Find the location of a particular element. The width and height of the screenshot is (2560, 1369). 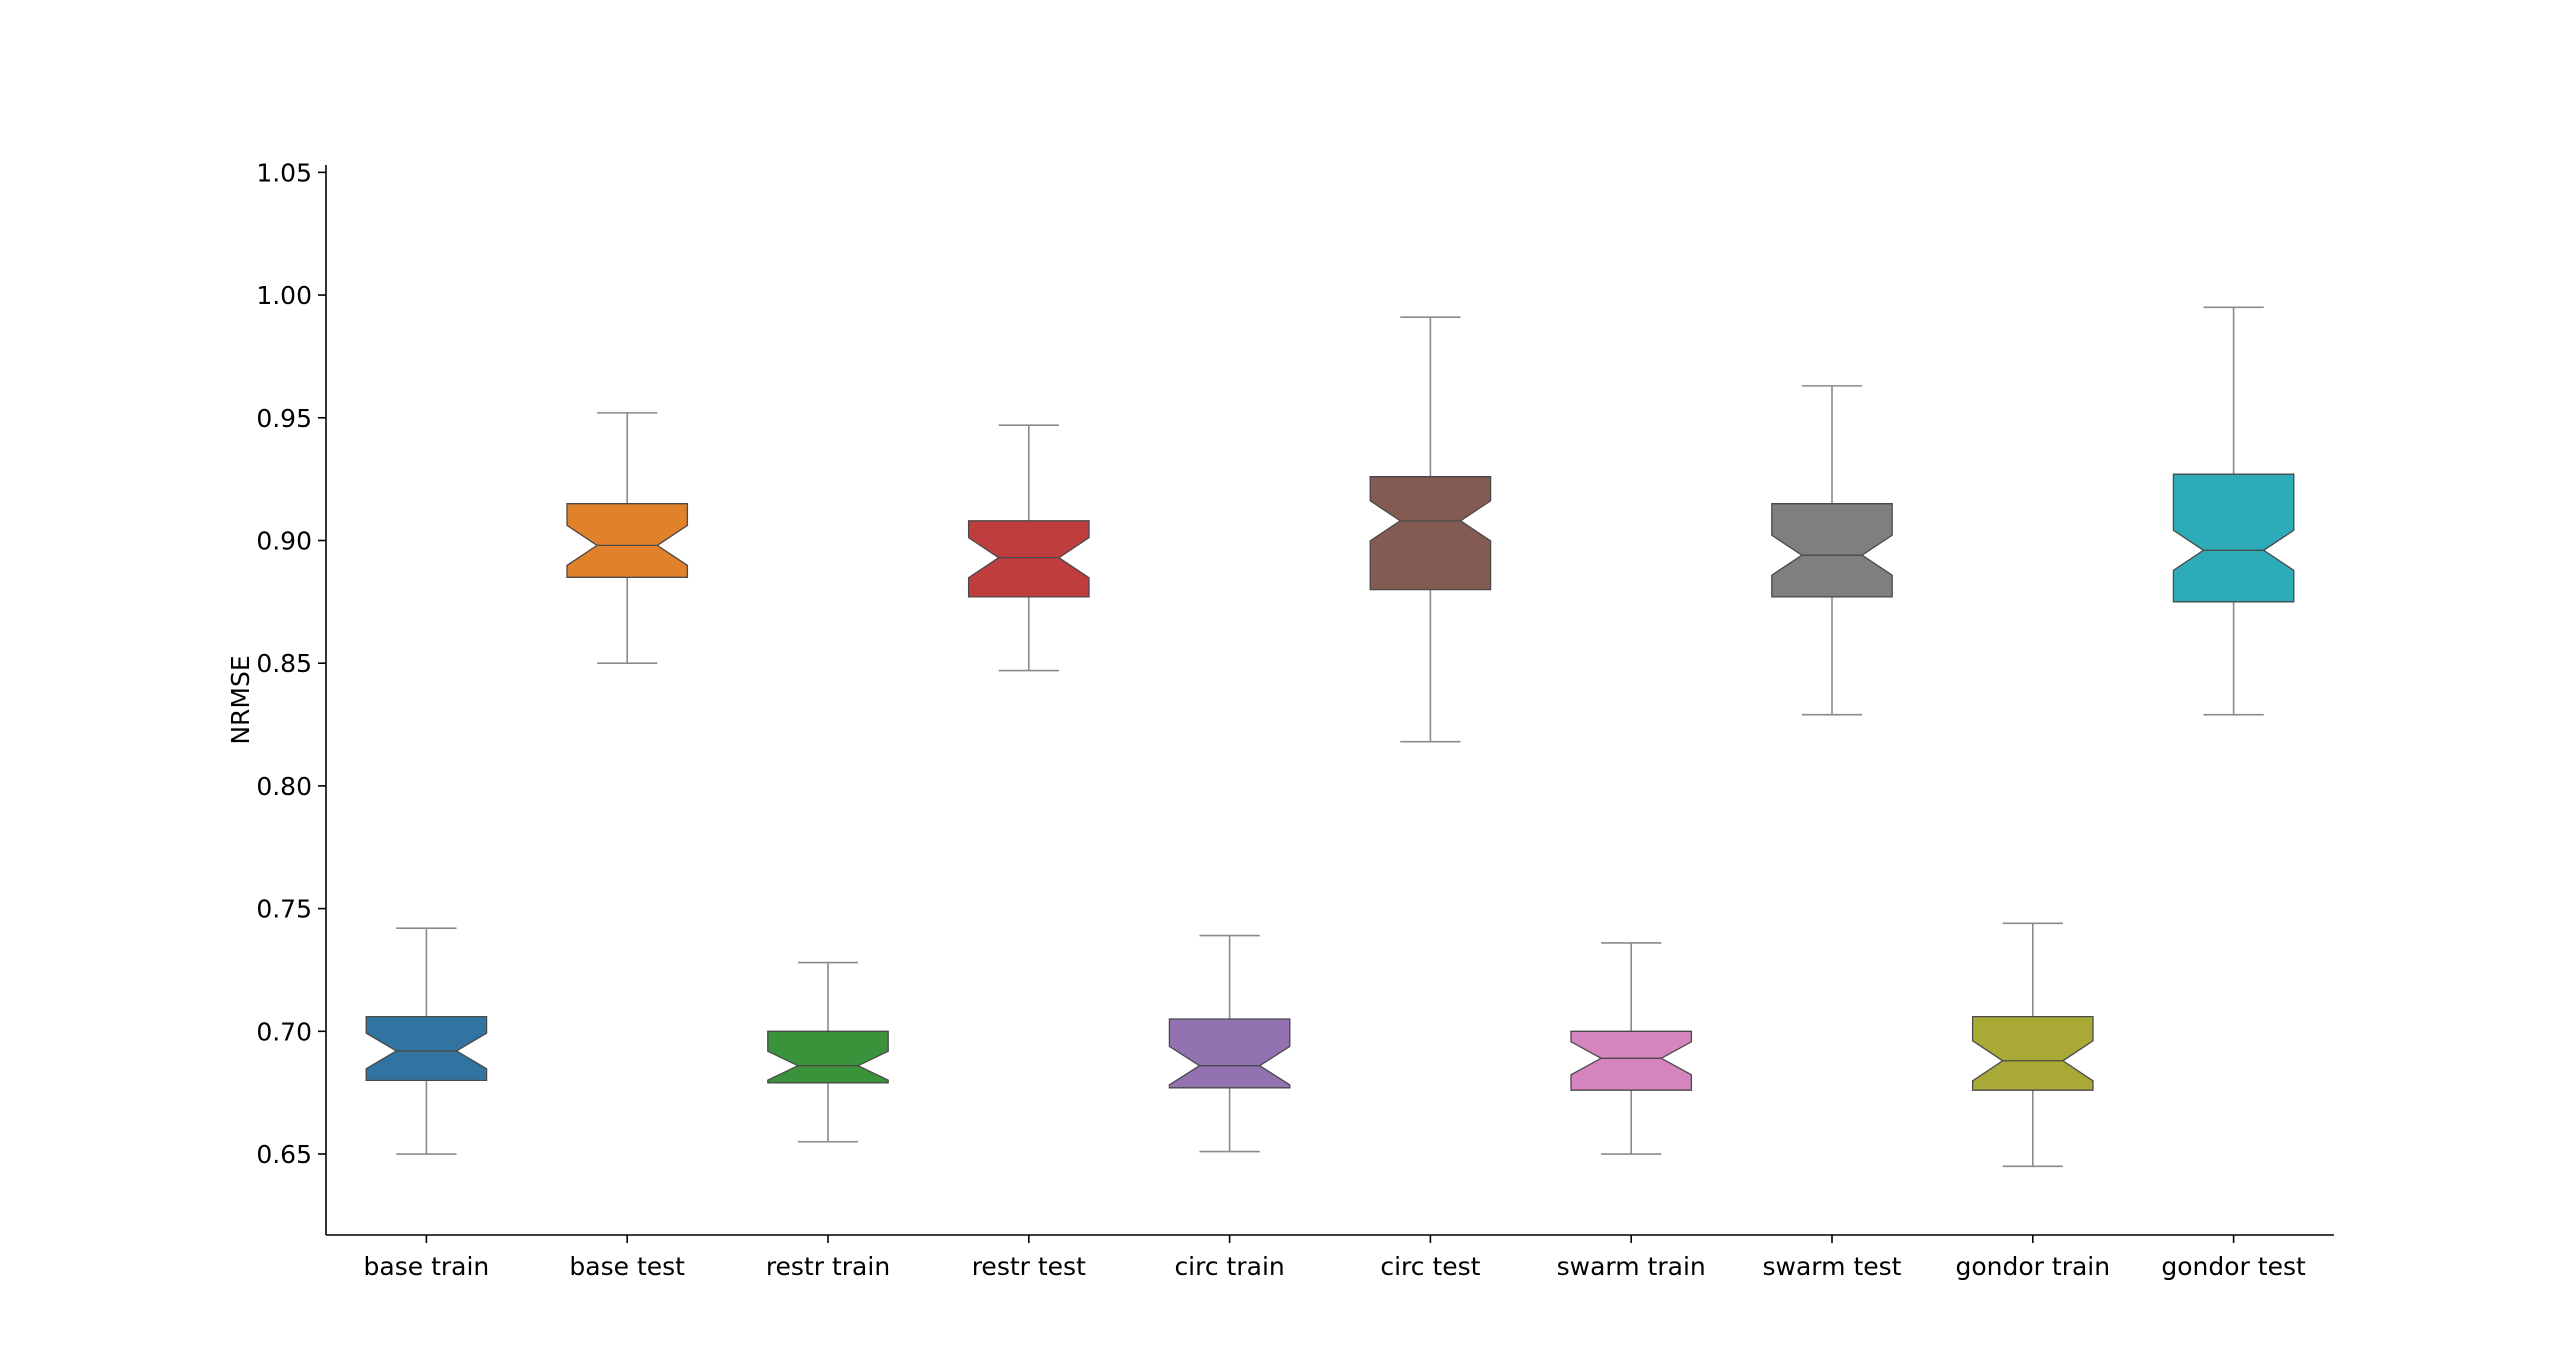

x-tick-label: base test is located at coordinates (627, 1266).